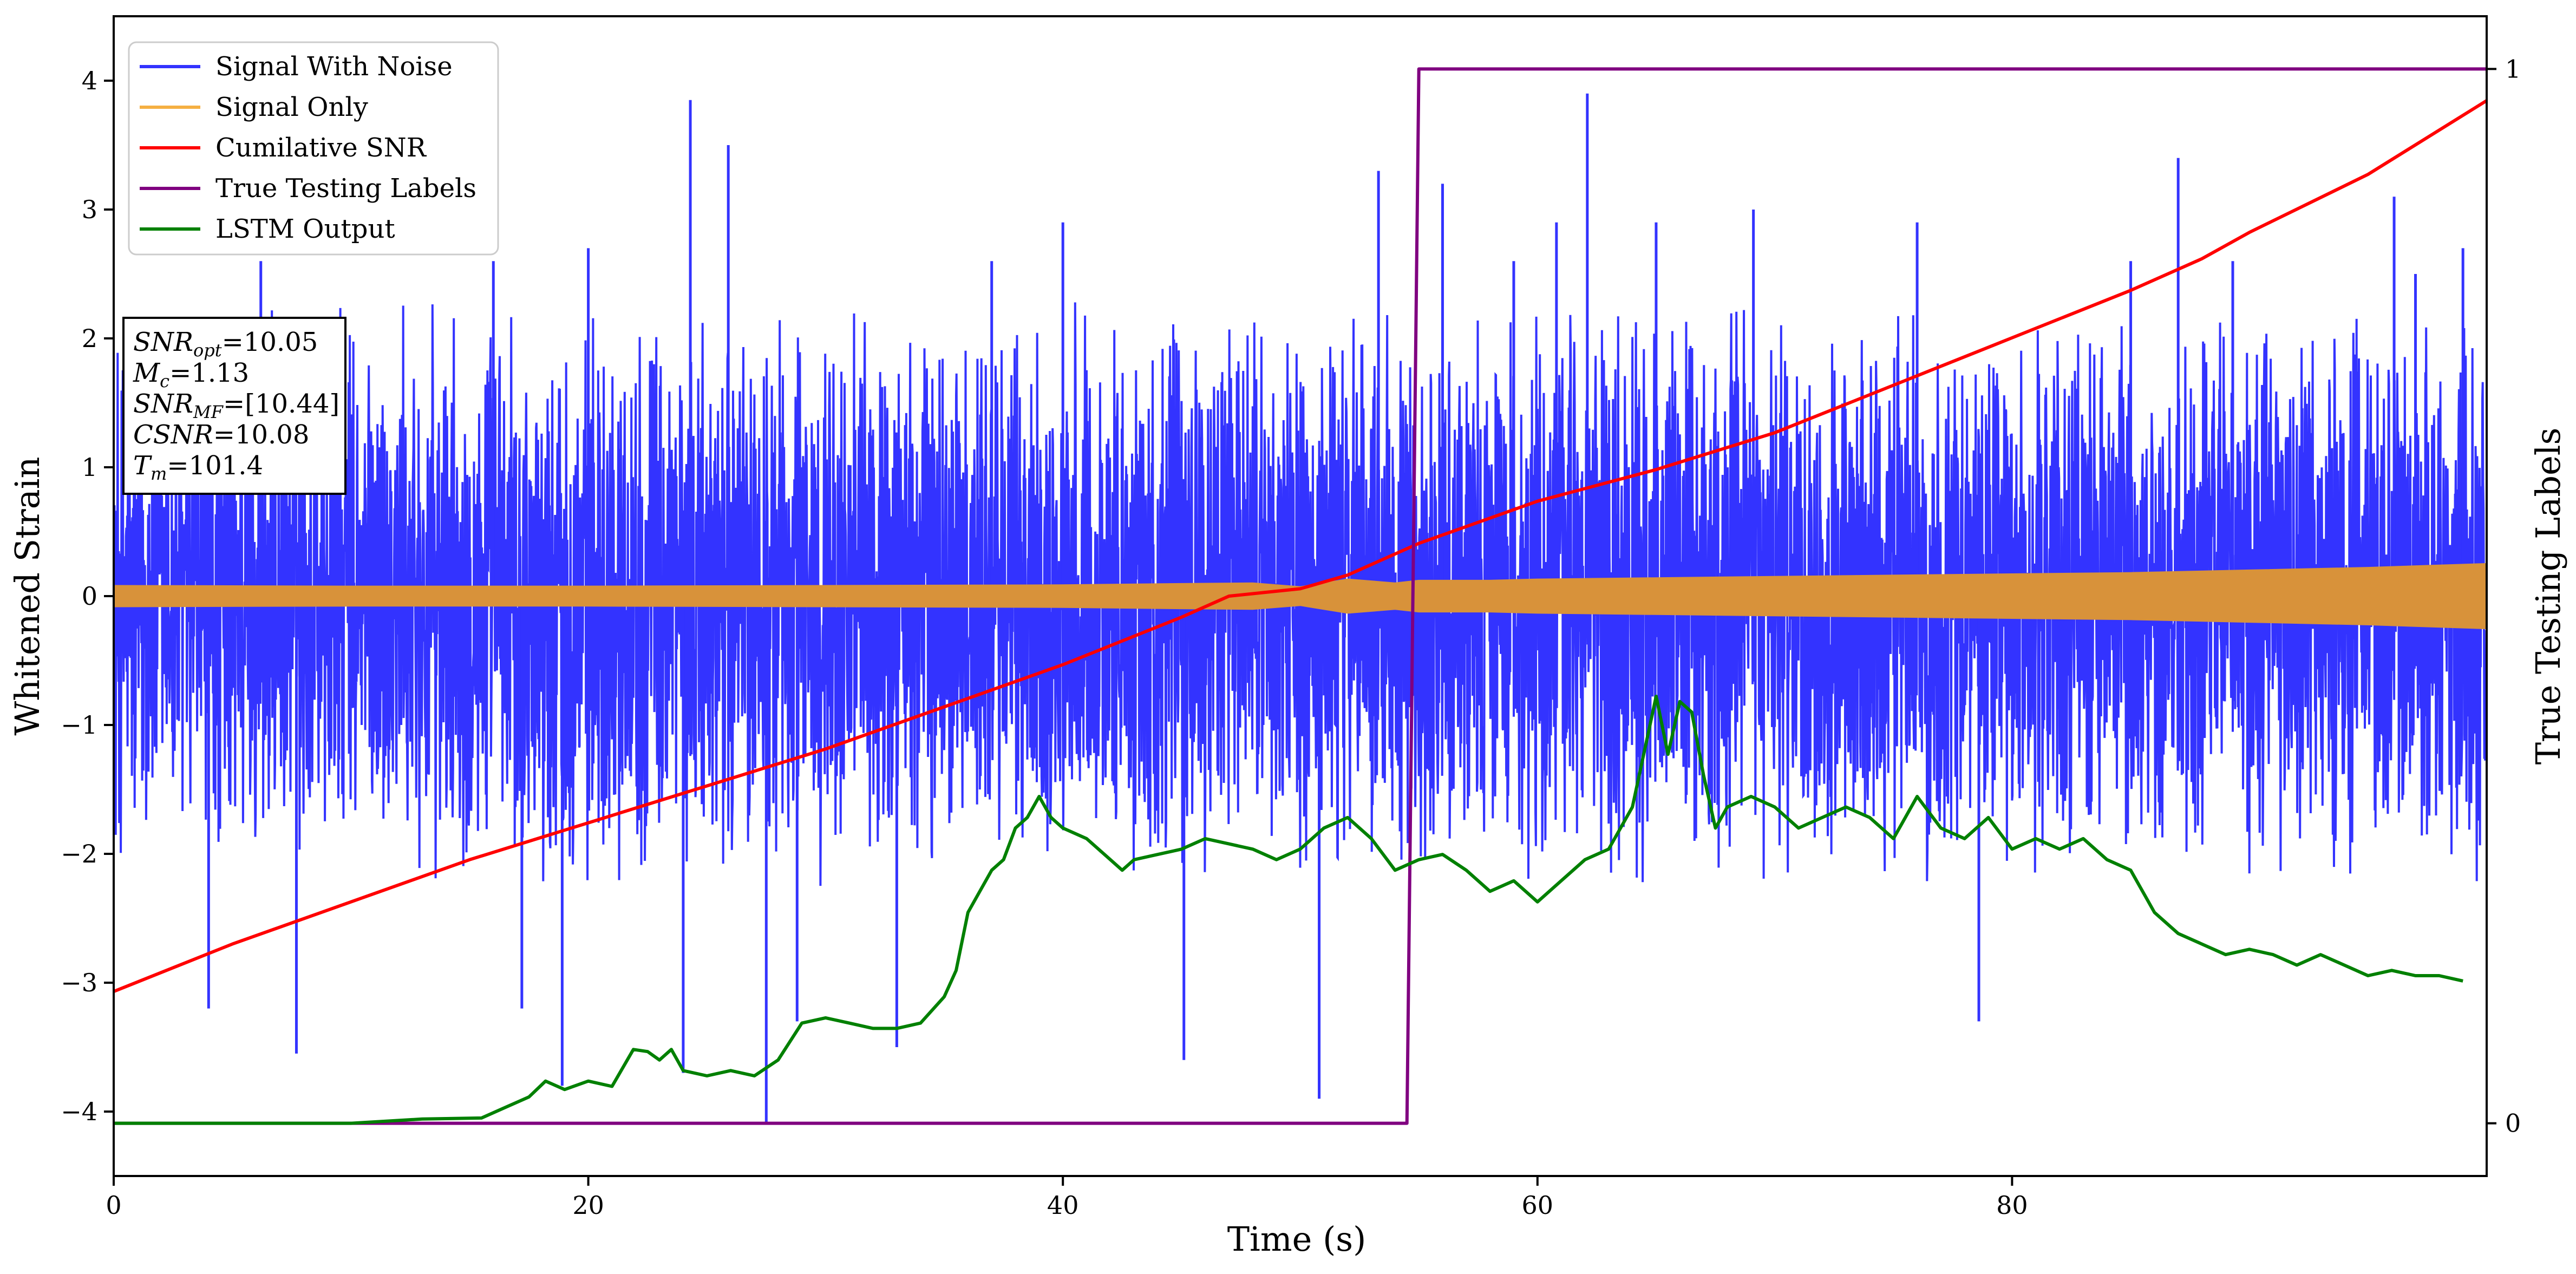  I want to click on x-axis-ticks: 0 20 40 60 80, so click(1067, 1198).